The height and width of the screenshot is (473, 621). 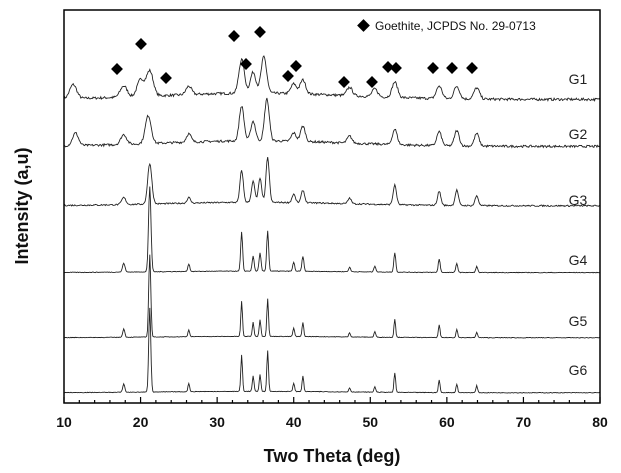 I want to click on x-tick-label: 50, so click(x=370, y=422).